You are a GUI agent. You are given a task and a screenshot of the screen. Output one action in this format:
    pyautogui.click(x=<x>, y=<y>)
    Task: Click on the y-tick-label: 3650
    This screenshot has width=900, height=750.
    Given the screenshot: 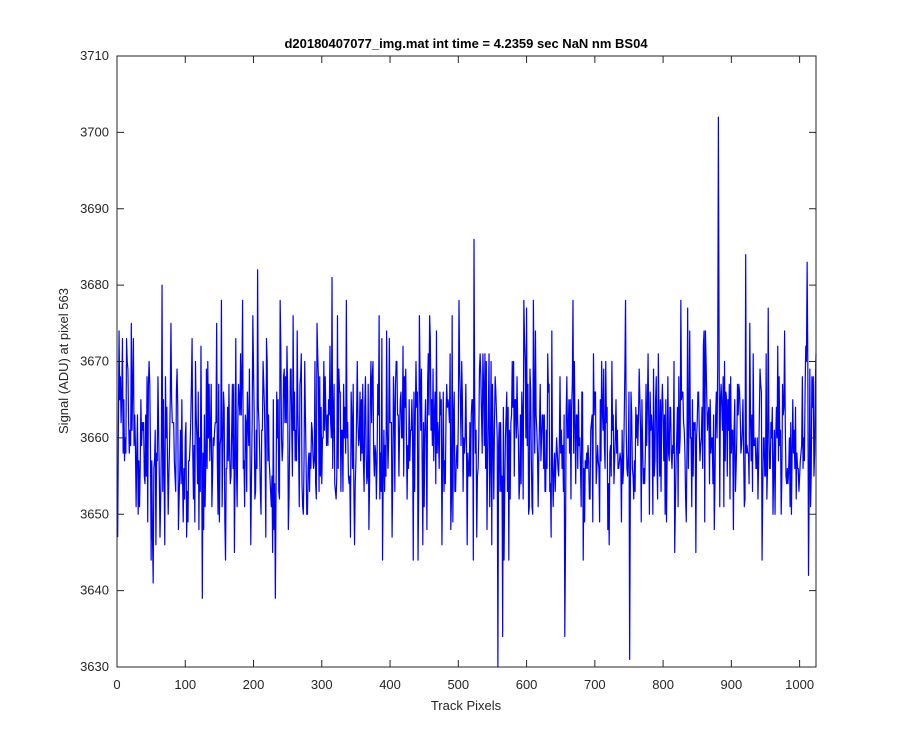 What is the action you would take?
    pyautogui.click(x=94, y=513)
    